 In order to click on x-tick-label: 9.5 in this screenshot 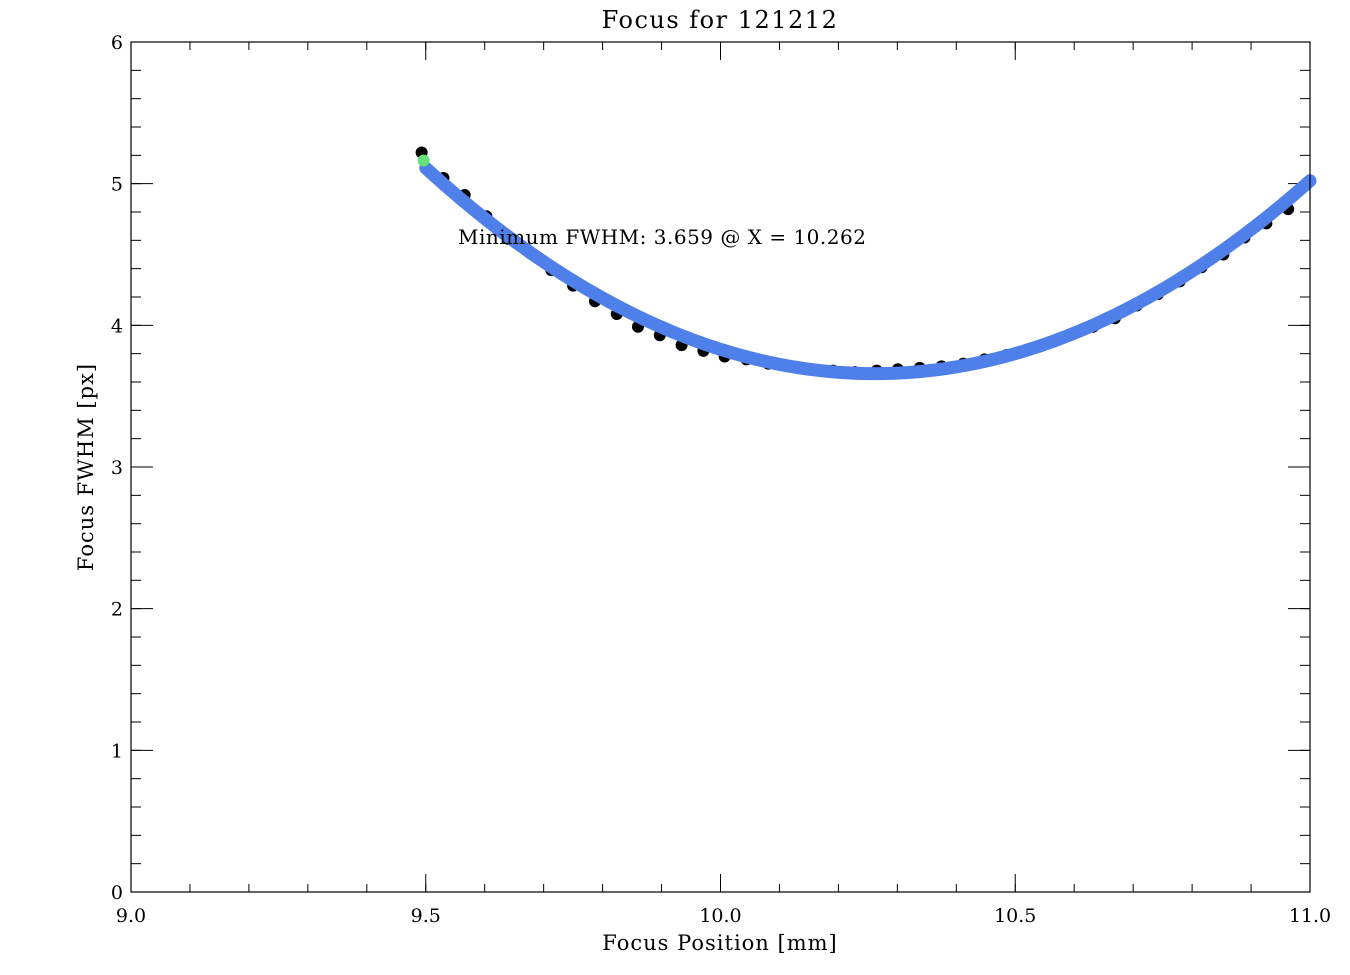, I will do `click(426, 916)`.